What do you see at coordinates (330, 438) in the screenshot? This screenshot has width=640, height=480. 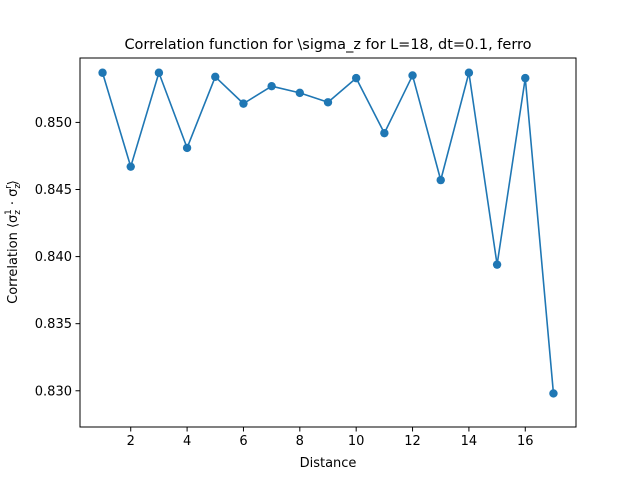 I see `x-axis-ticks: 2 4 6 8 10 12 14 16` at bounding box center [330, 438].